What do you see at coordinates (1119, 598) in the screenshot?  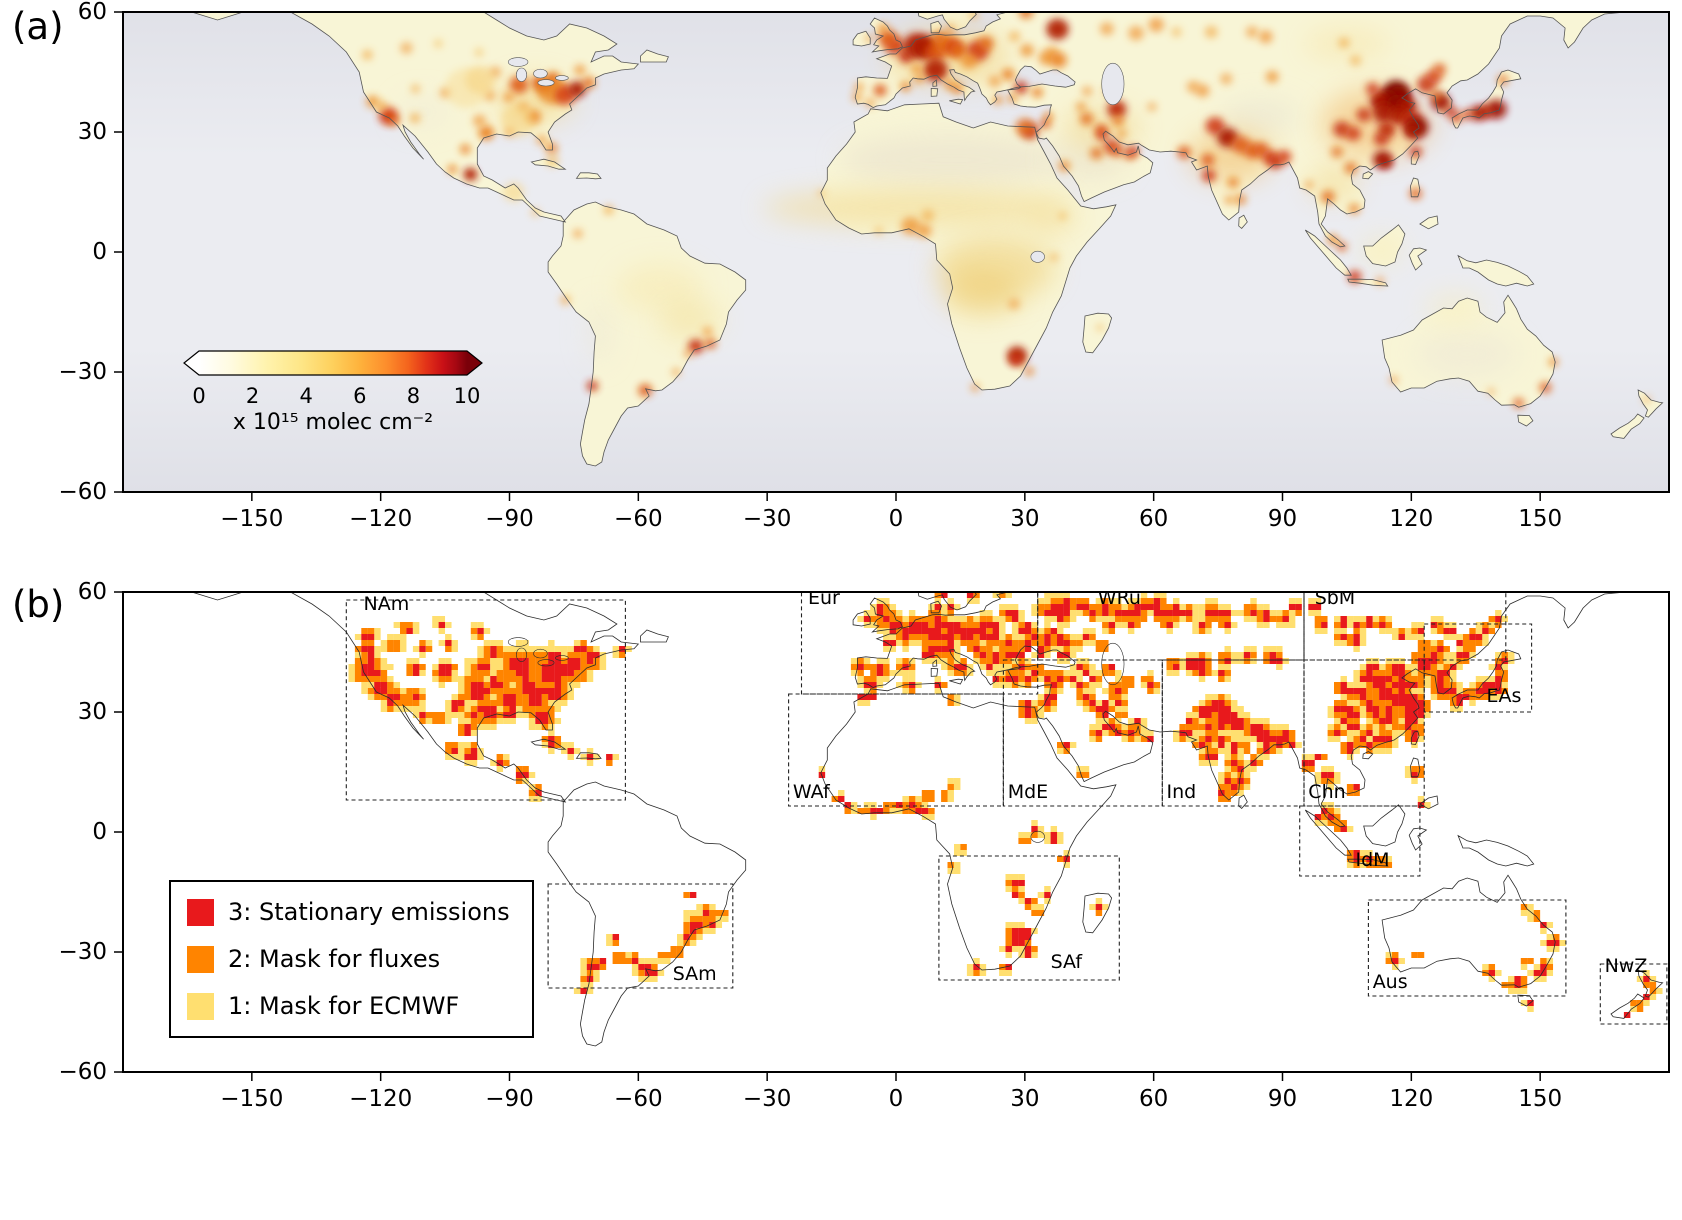 I see `region-label-WRu: WRu` at bounding box center [1119, 598].